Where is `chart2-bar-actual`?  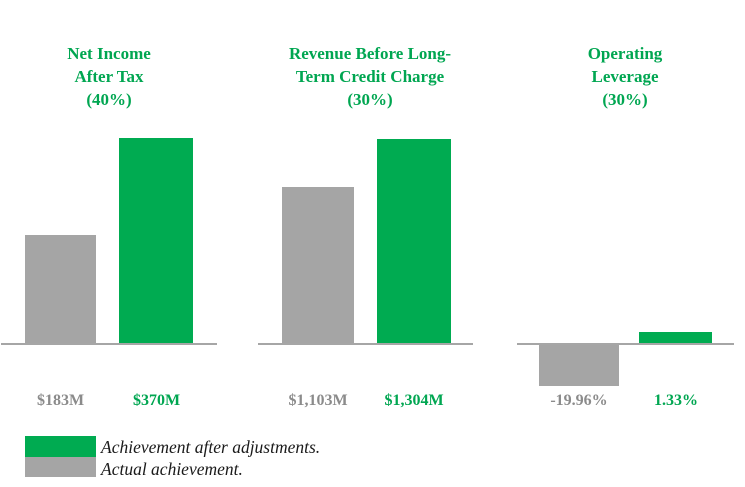
chart2-bar-actual is located at coordinates (318, 265).